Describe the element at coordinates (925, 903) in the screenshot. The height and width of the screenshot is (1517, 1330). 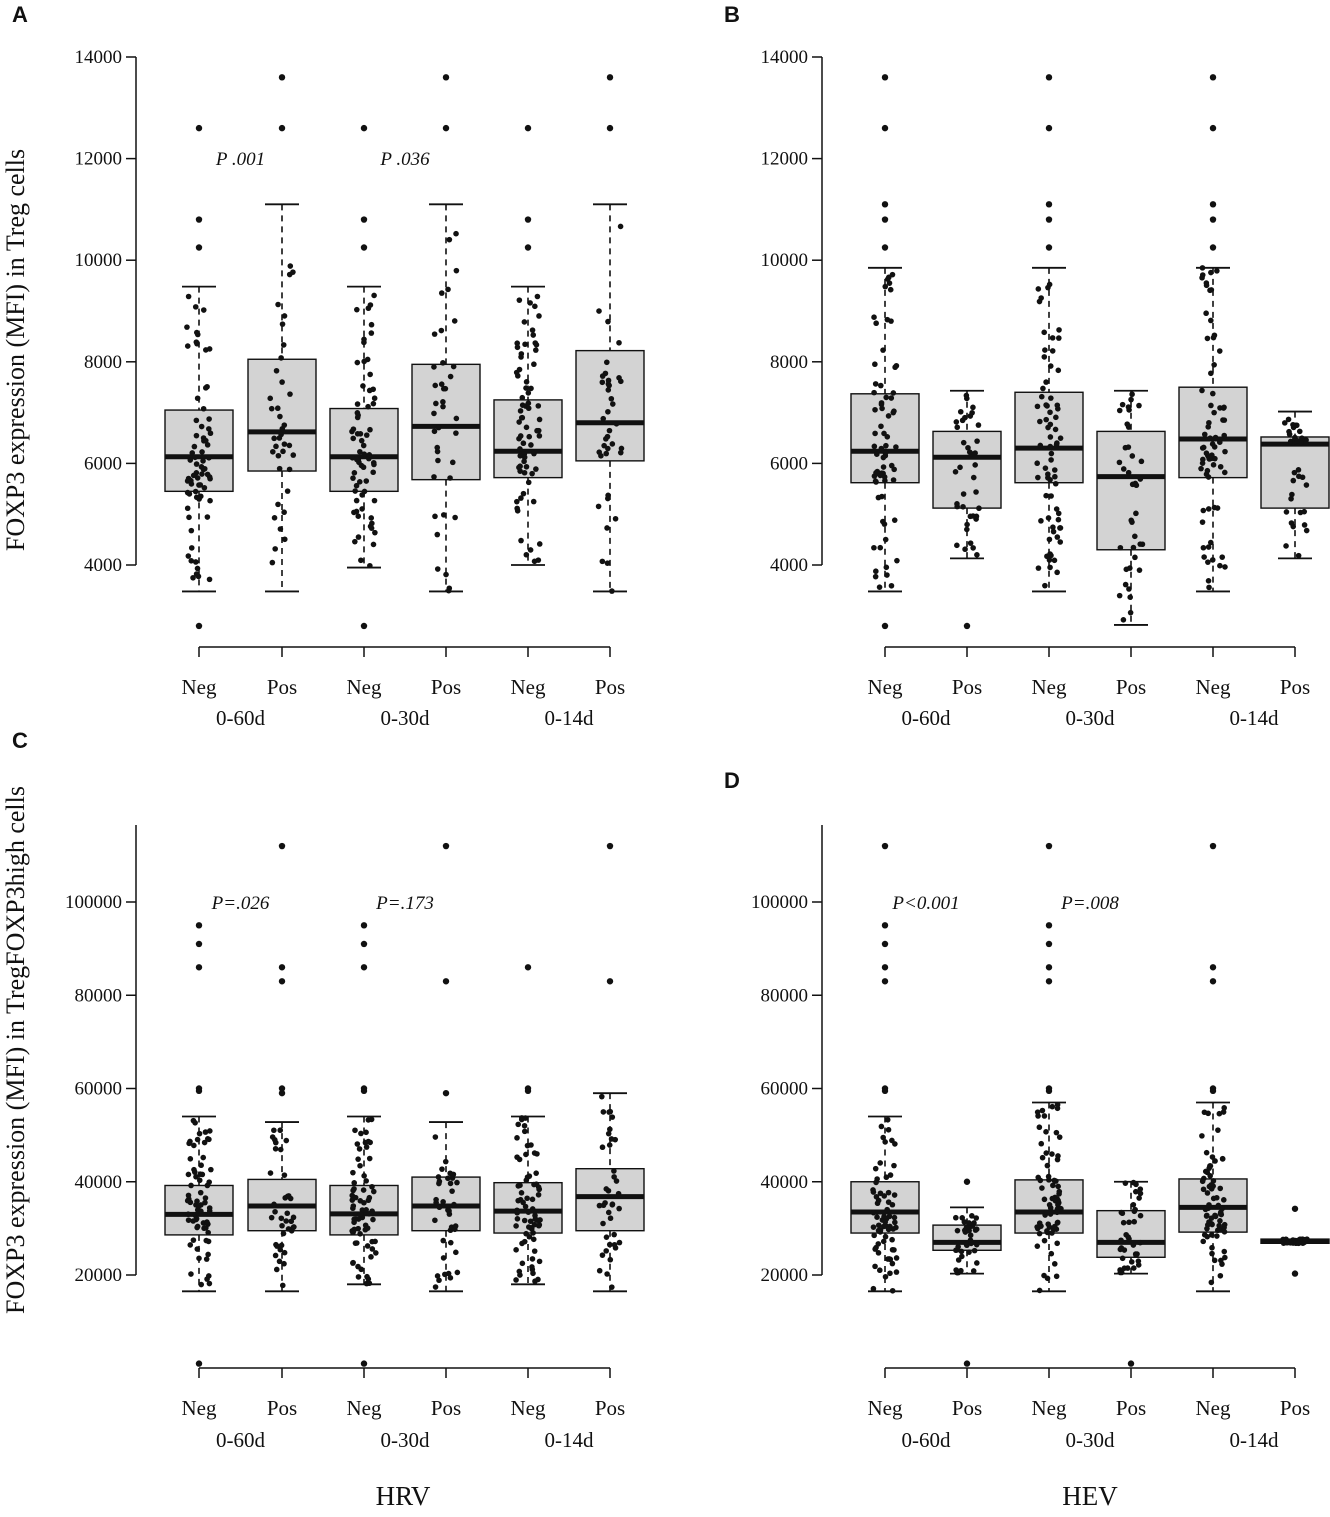
I see `p-value-annotation: P<0.001` at that location.